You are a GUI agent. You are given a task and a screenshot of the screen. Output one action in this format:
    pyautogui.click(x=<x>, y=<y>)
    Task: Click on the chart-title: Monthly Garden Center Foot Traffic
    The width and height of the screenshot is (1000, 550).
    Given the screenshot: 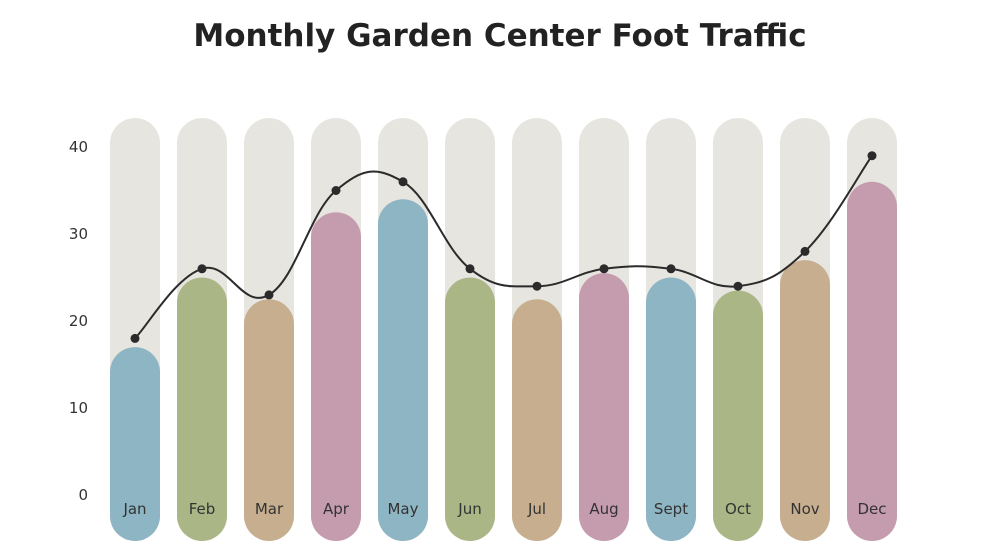 What is the action you would take?
    pyautogui.click(x=500, y=36)
    